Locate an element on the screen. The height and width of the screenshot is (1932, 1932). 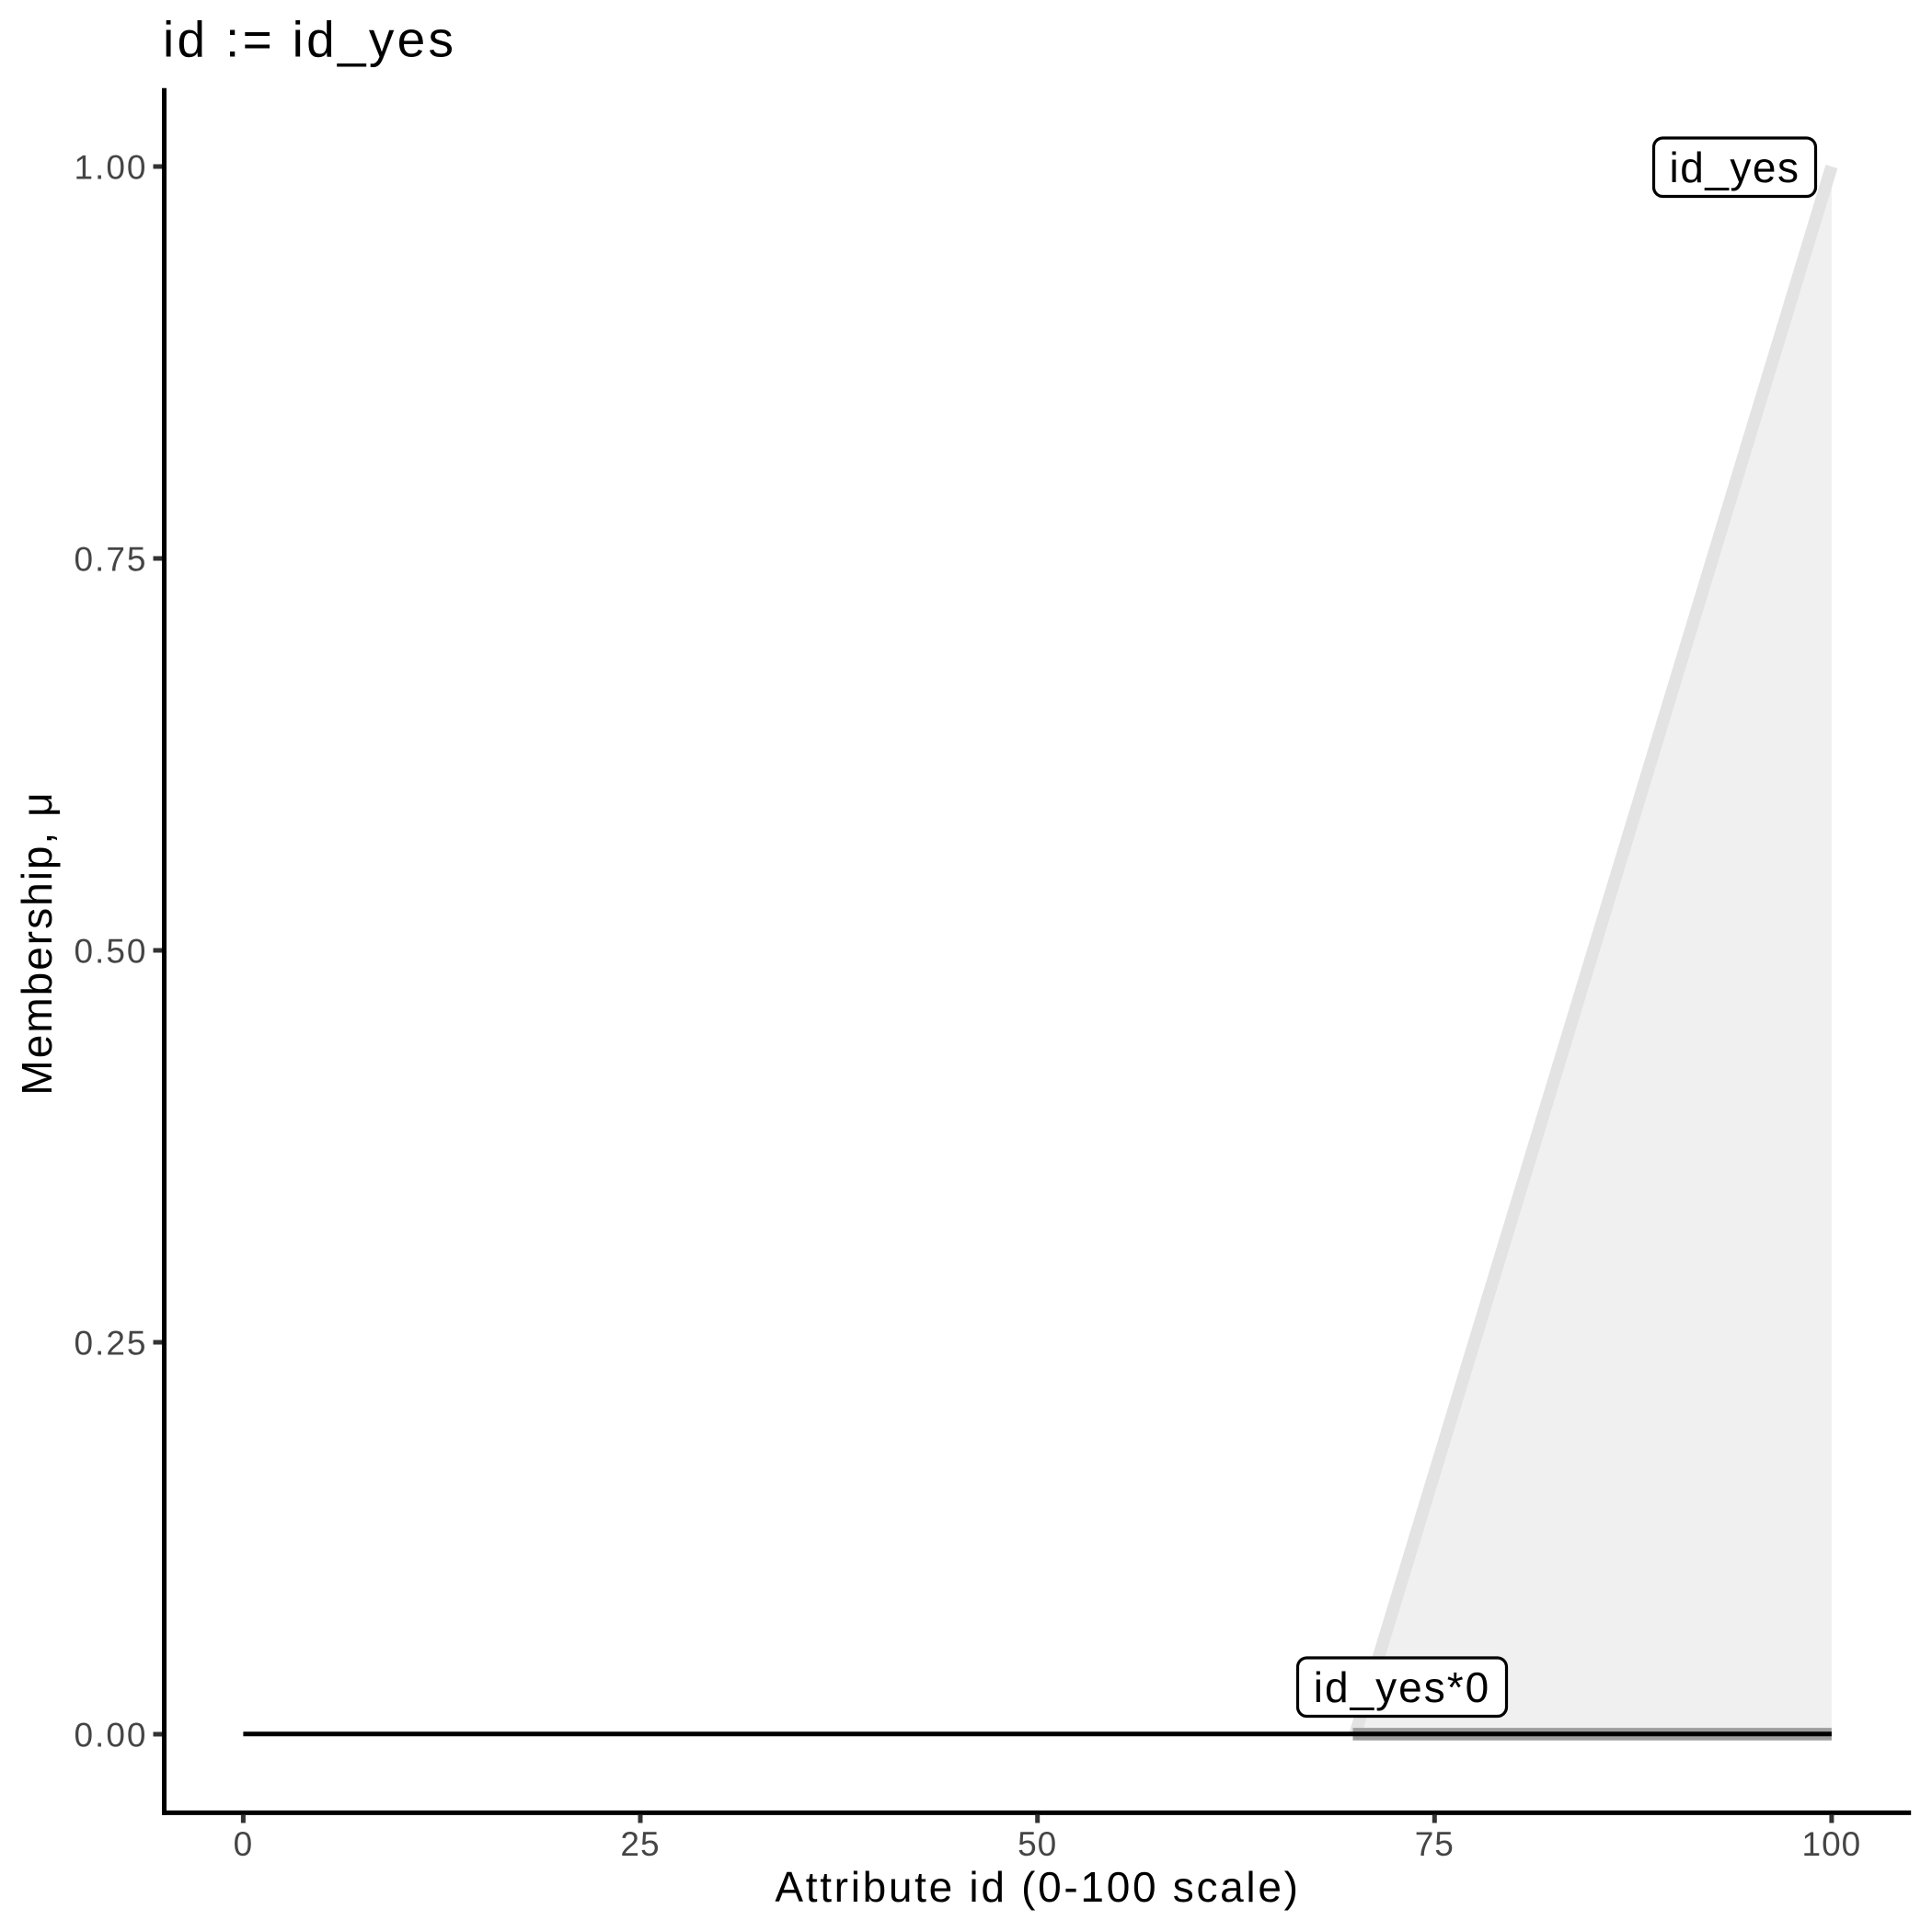
svg-text: id_yes is located at coordinates (1735, 167).